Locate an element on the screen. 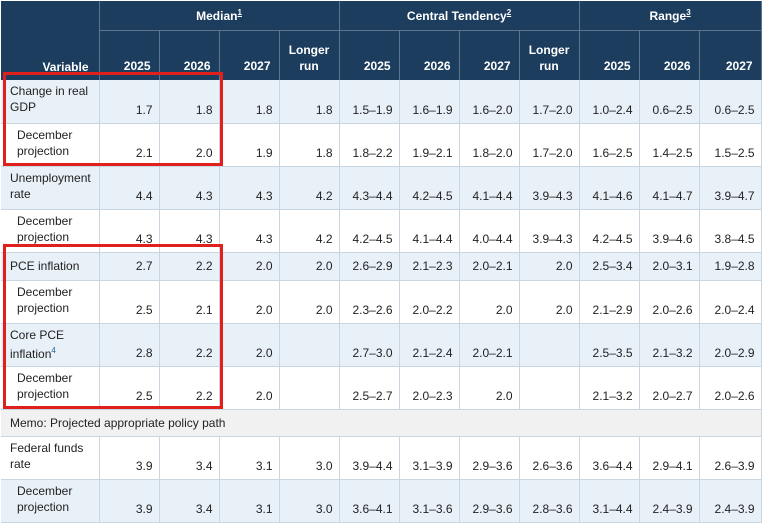 This screenshot has height=523, width=762. value-cell: 4.0–4.4 is located at coordinates (489, 231).